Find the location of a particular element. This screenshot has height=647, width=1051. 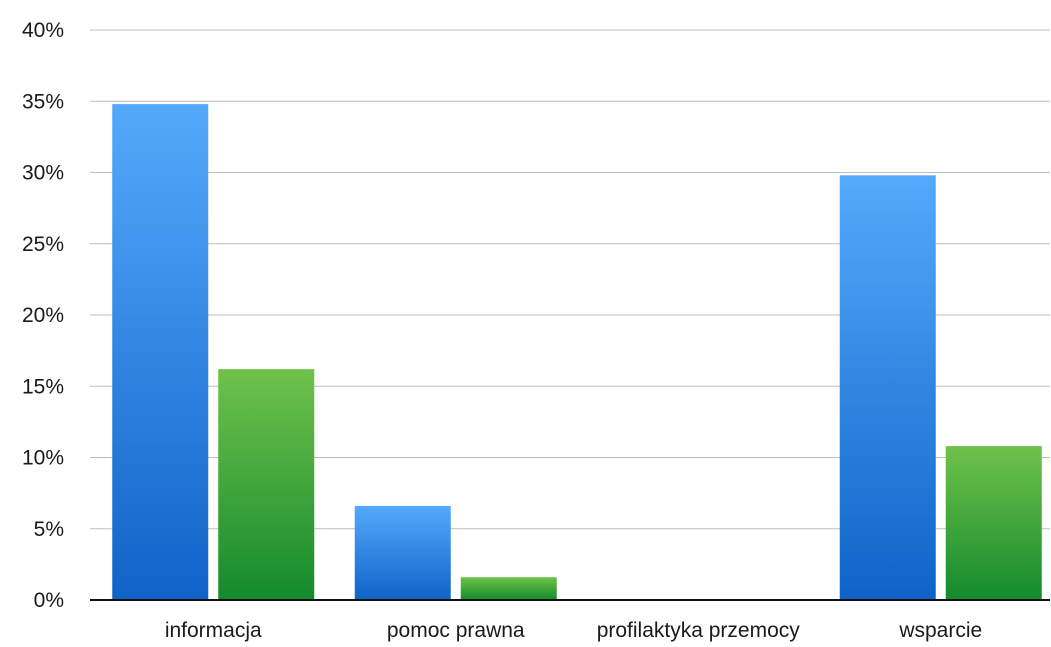

y-axis-tick-labels: 0% 5% 10% 15% 20% 25% 30% 35% 40% is located at coordinates (43, 315).